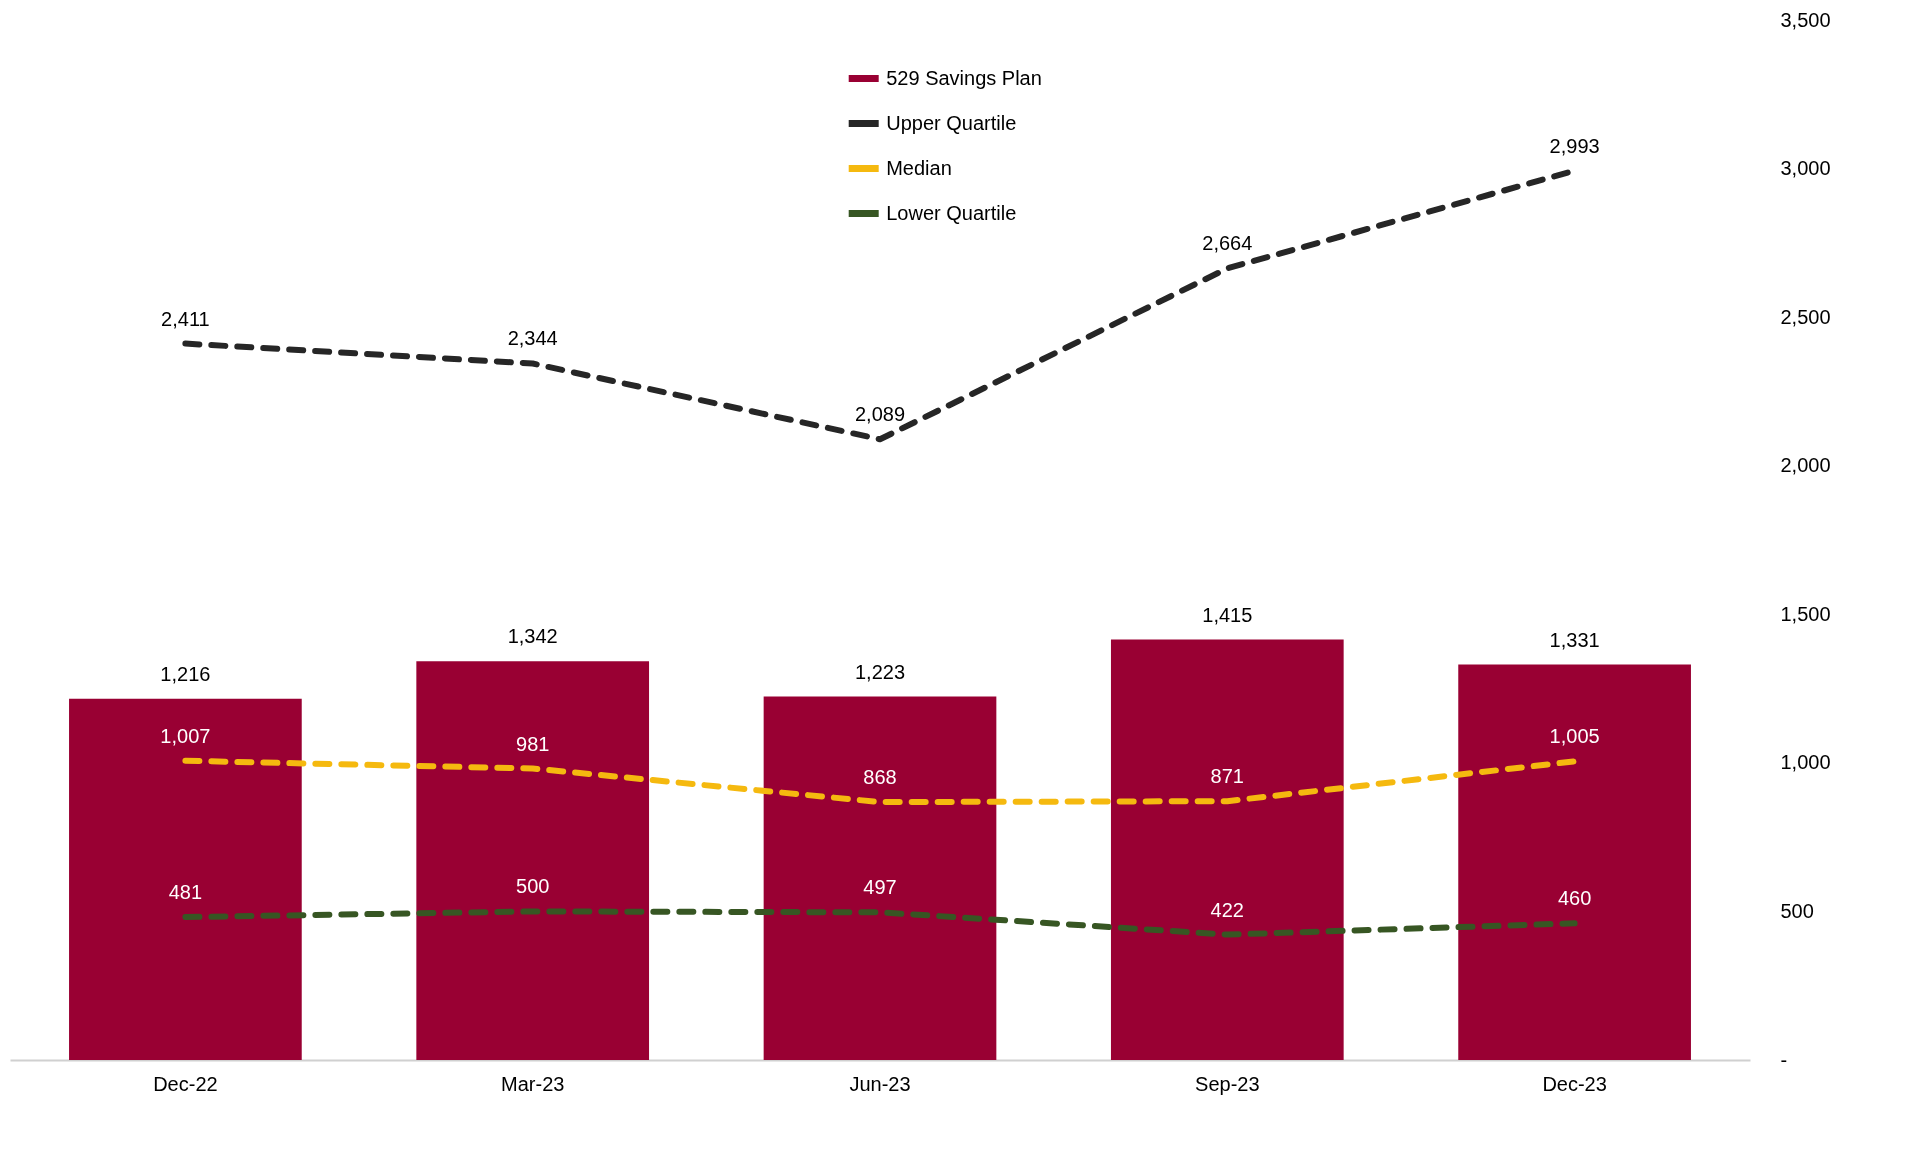  What do you see at coordinates (1574, 639) in the screenshot?
I see `data-label: 1,331` at bounding box center [1574, 639].